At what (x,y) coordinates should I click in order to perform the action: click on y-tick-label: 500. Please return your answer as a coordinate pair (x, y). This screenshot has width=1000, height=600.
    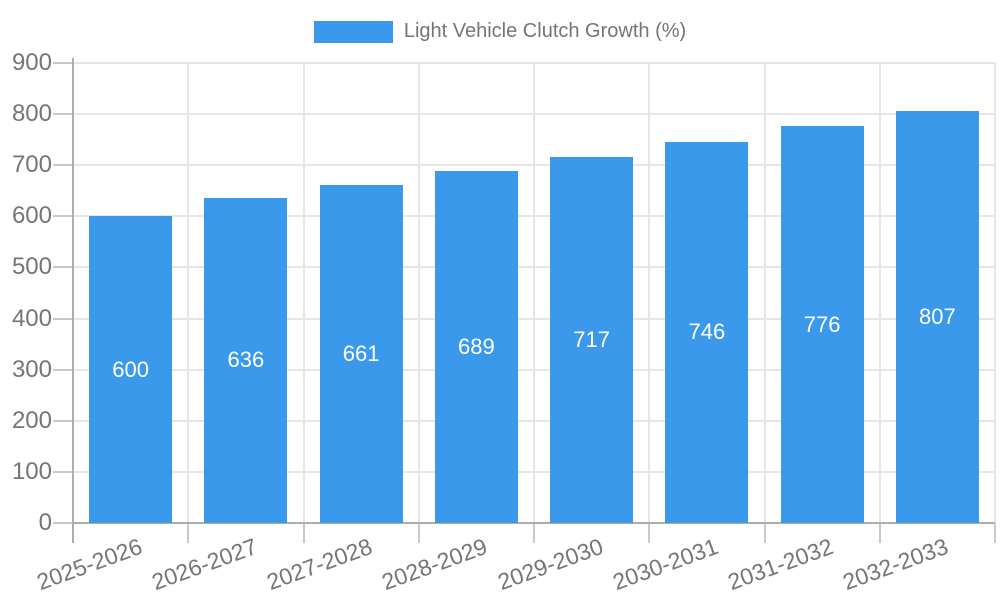
    Looking at the image, I should click on (31, 267).